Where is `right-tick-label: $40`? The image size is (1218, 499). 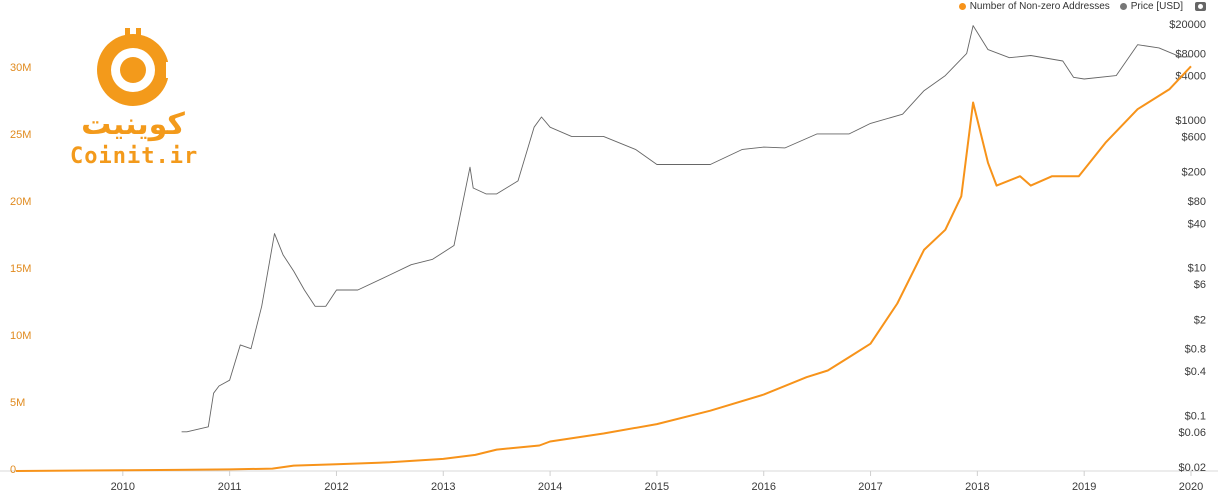
right-tick-label: $40 is located at coordinates (1197, 224).